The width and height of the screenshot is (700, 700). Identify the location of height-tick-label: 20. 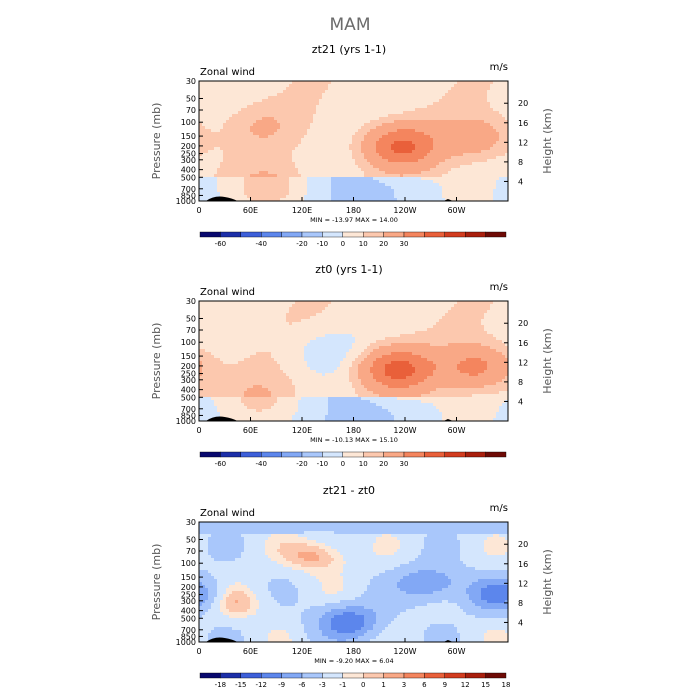
(523, 103).